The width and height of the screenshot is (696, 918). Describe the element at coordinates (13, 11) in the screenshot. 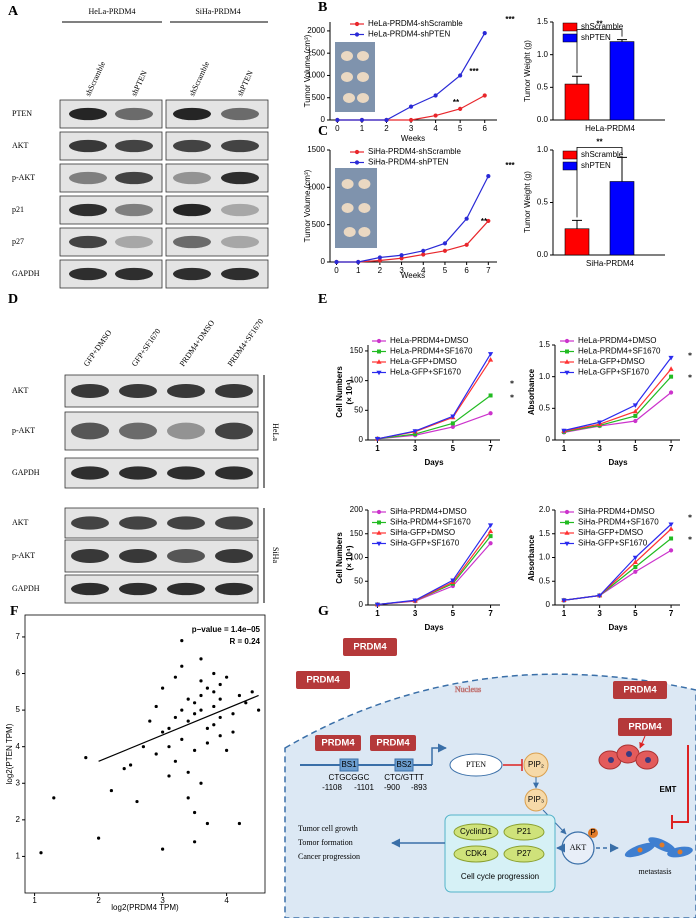

I see `panel-label: A` at that location.